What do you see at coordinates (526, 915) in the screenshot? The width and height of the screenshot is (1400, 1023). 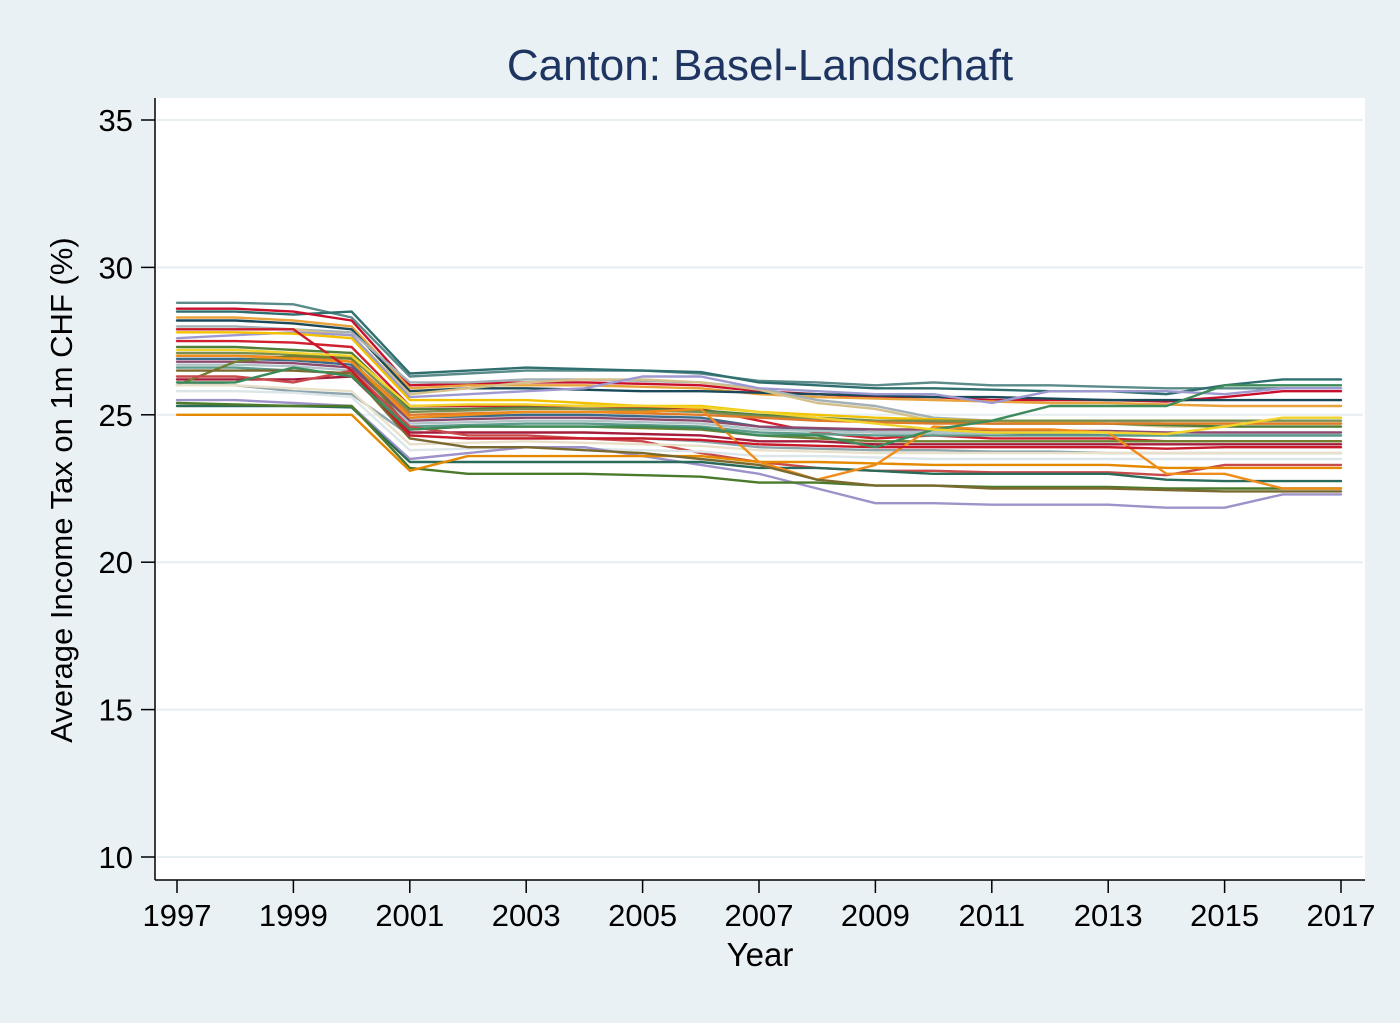 I see `x-tick-label: 2003` at bounding box center [526, 915].